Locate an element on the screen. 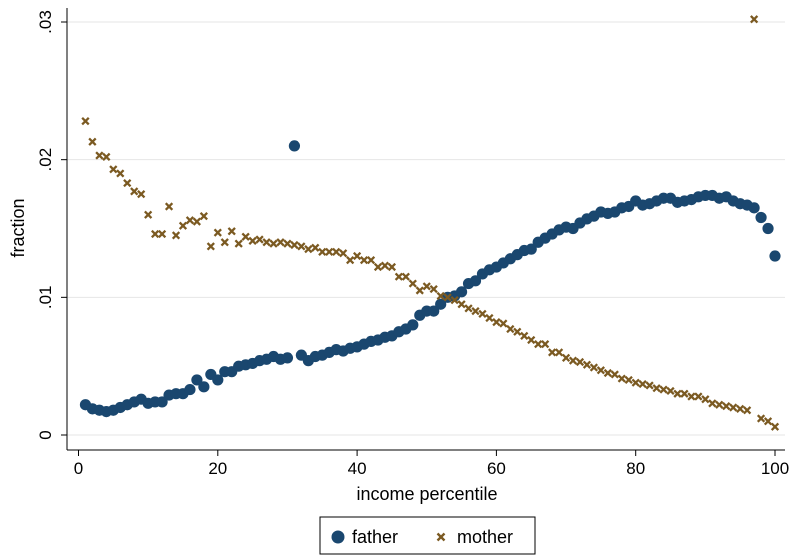 The image size is (793, 556). legend-mother-marker is located at coordinates (441, 537).